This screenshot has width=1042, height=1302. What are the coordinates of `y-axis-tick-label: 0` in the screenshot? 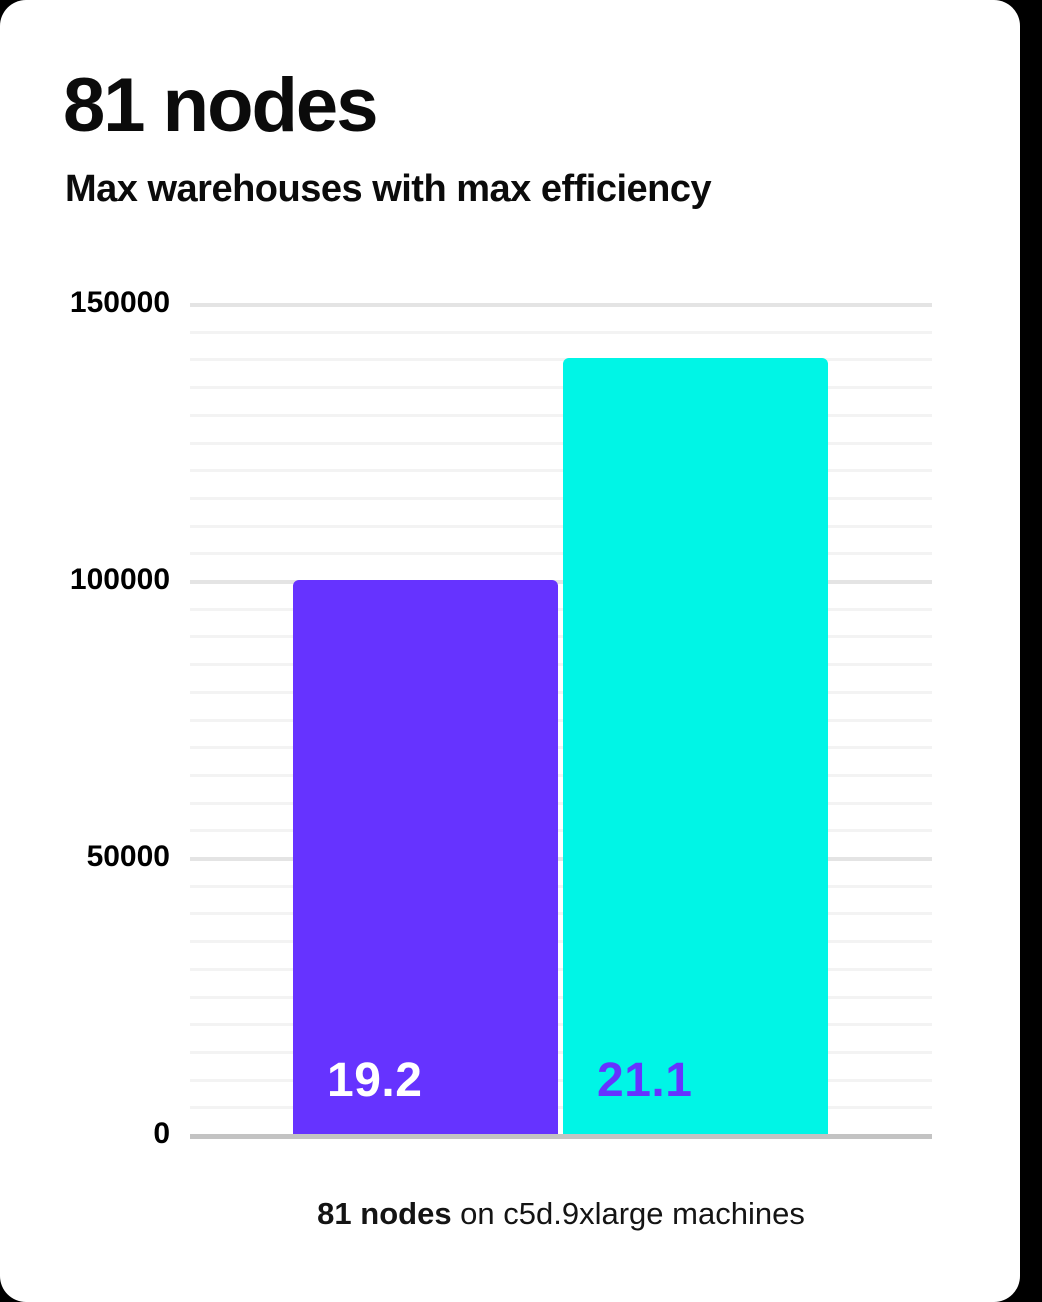 It's located at (161, 1133).